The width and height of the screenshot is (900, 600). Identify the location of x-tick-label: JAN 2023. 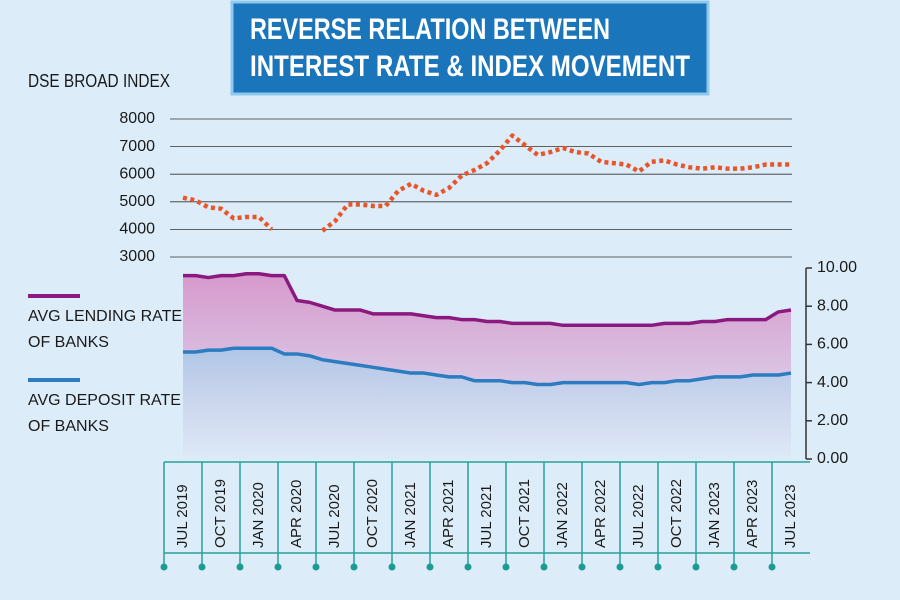
(714, 515).